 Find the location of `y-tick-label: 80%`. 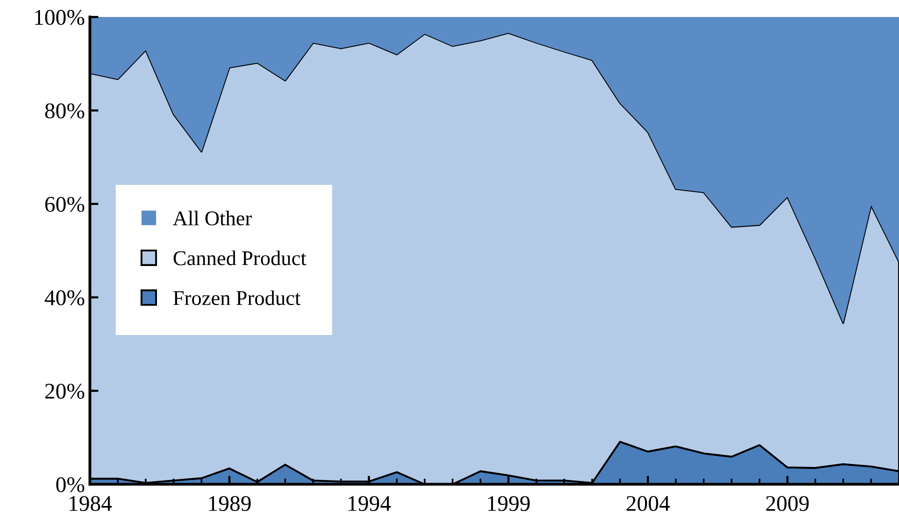

y-tick-label: 80% is located at coordinates (64, 110).